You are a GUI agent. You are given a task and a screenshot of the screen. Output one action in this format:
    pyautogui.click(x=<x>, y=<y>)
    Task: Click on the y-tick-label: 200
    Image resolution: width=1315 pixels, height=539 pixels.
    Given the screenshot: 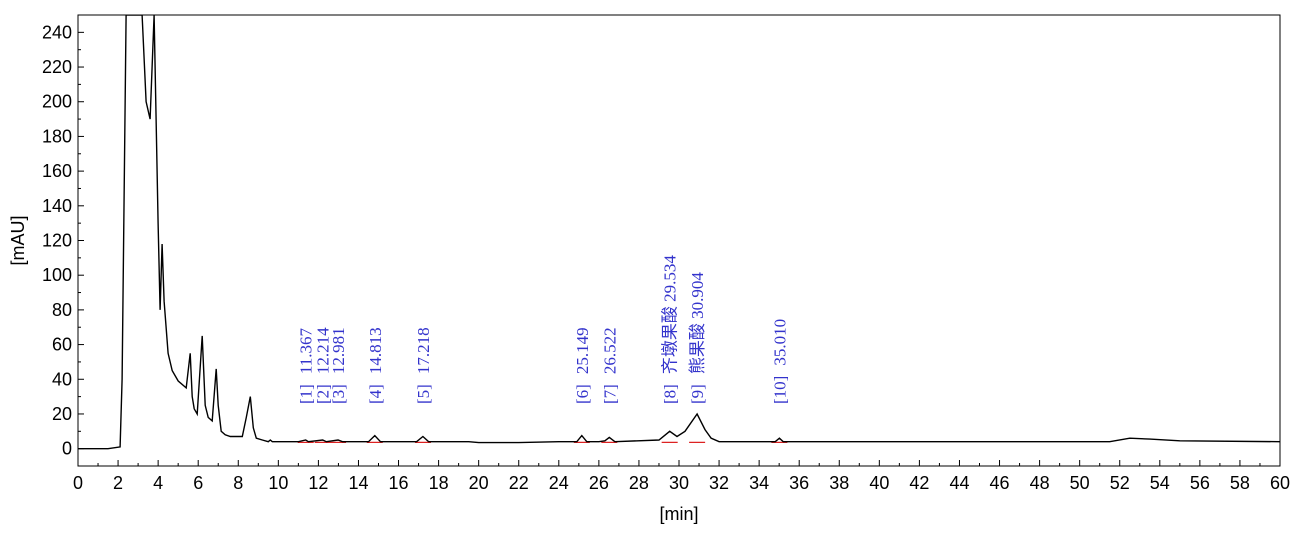 What is the action you would take?
    pyautogui.click(x=57, y=102)
    